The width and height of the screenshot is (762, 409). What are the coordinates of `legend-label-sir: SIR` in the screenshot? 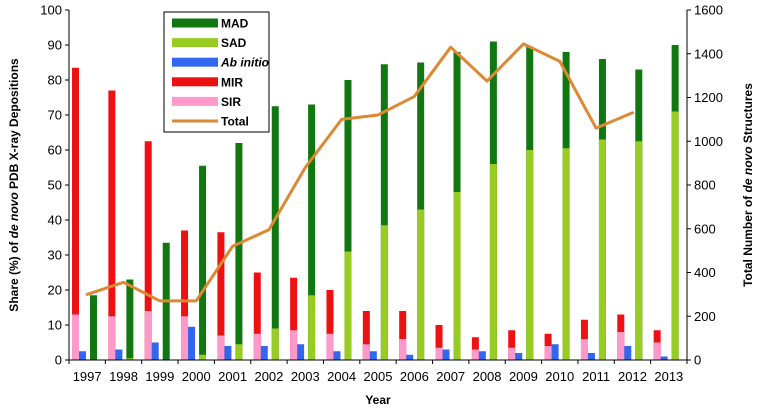 It's located at (231, 102).